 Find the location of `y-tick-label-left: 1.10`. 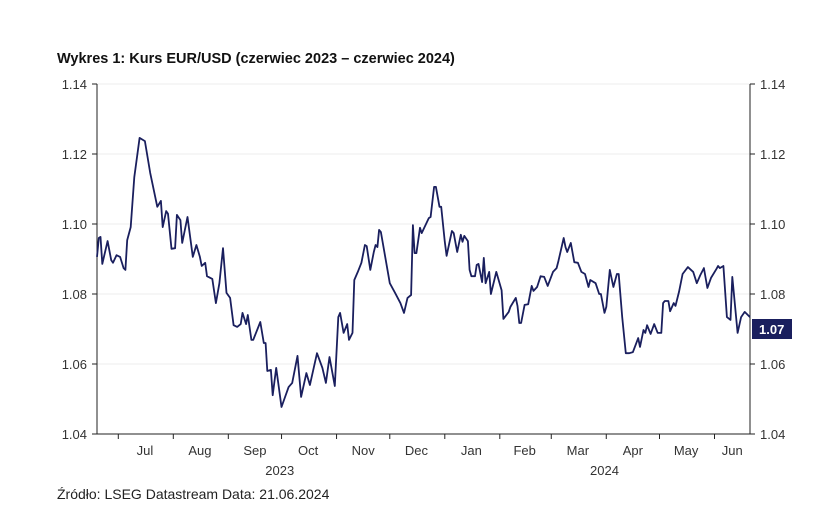

y-tick-label-left: 1.10 is located at coordinates (74, 224).